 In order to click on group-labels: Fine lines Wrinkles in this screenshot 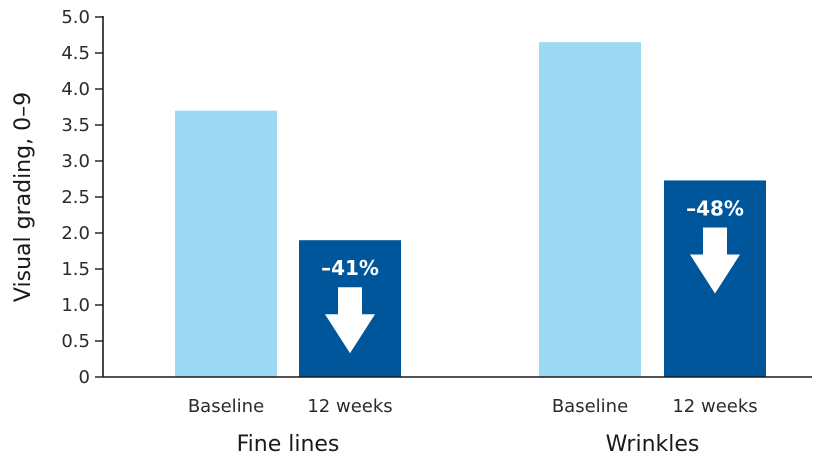, I will do `click(468, 444)`.